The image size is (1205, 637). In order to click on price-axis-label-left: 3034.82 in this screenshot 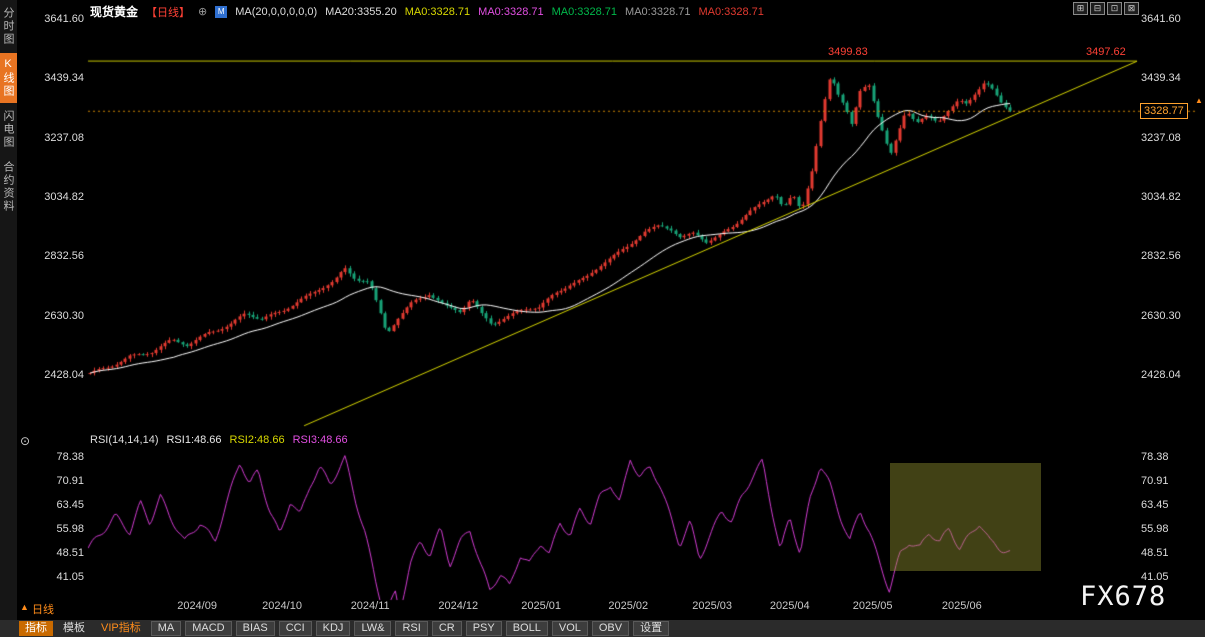, I will do `click(64, 197)`.